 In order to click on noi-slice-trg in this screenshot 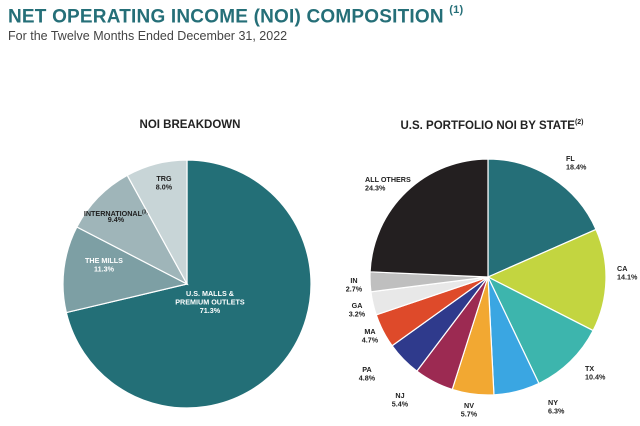, I will do `click(157, 222)`.